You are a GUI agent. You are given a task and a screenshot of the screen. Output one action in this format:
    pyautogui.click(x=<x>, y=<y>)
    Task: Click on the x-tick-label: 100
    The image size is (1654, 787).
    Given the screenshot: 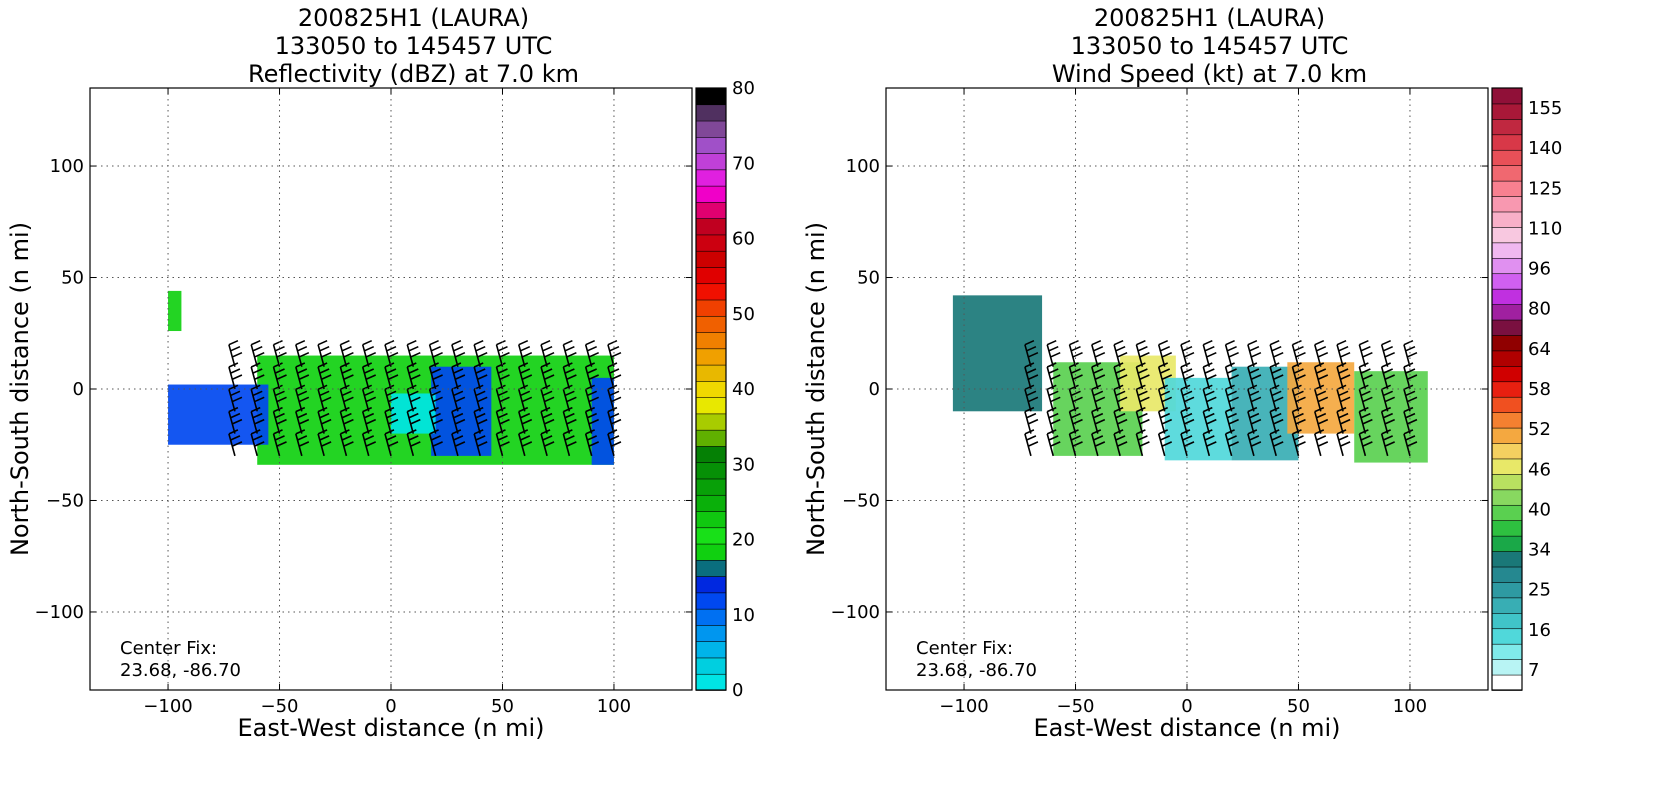 What is the action you would take?
    pyautogui.click(x=1410, y=706)
    